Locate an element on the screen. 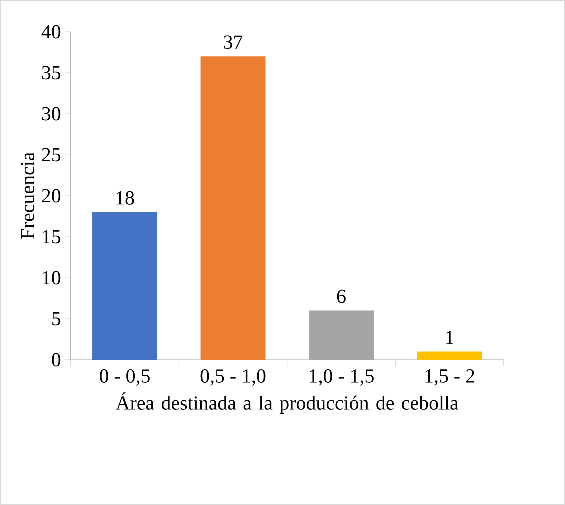 This screenshot has height=505, width=565. data-label: 37 is located at coordinates (233, 43).